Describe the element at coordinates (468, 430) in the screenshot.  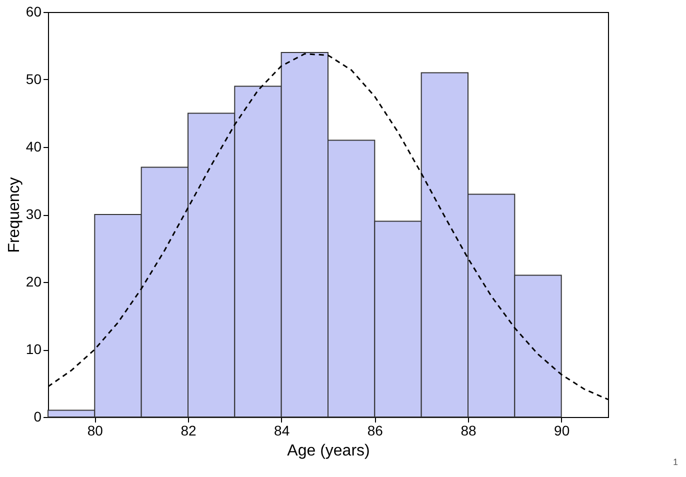
I see `x-tick-label: 88` at that location.